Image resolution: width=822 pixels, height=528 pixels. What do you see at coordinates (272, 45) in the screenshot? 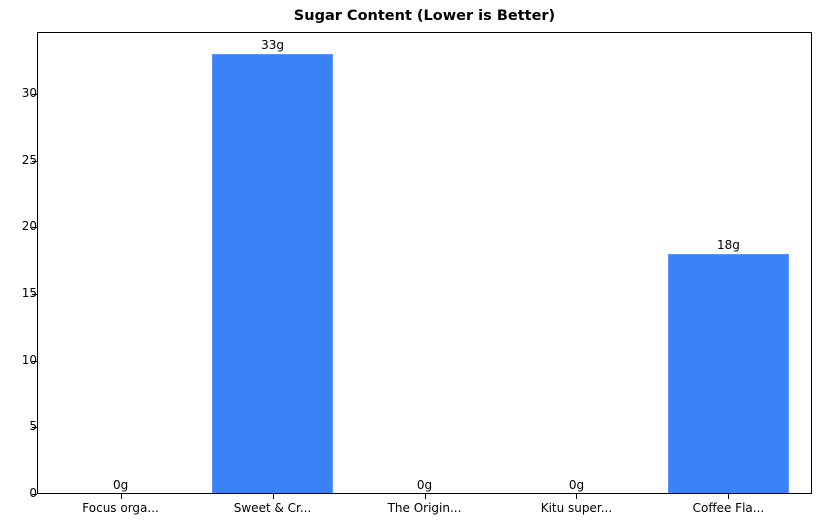
I see `bar-value-label: 33g` at bounding box center [272, 45].